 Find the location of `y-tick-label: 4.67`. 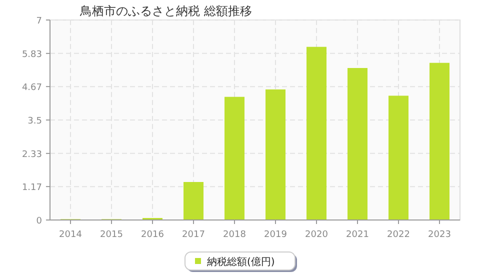

y-tick-label: 4.67 is located at coordinates (32, 88).